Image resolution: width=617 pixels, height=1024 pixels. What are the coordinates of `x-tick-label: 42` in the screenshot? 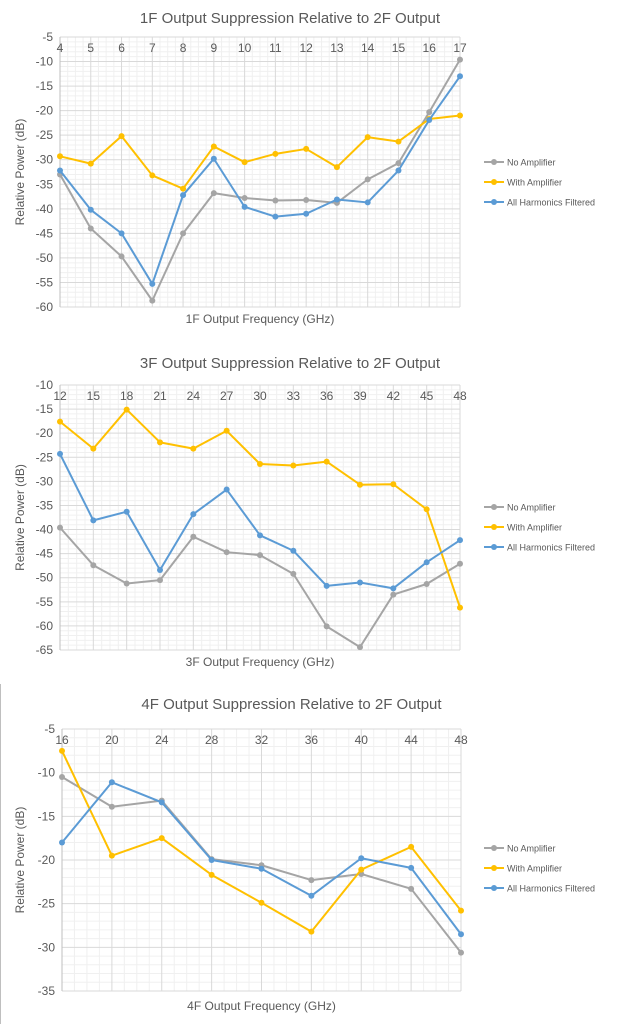 It's located at (394, 396).